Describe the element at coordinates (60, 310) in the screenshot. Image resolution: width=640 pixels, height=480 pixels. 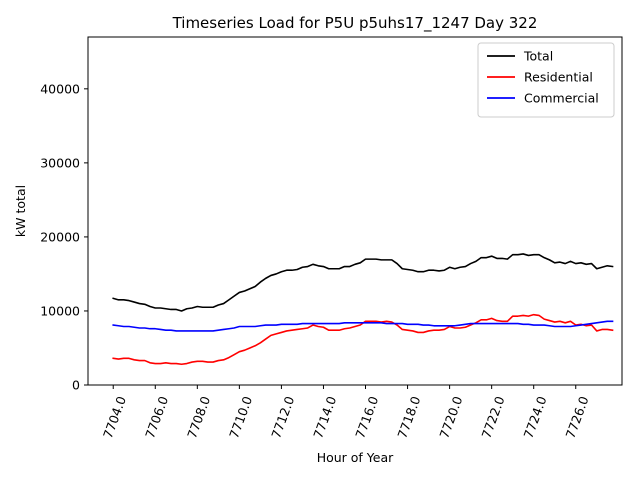
I see `y-tick-label: 10000` at that location.